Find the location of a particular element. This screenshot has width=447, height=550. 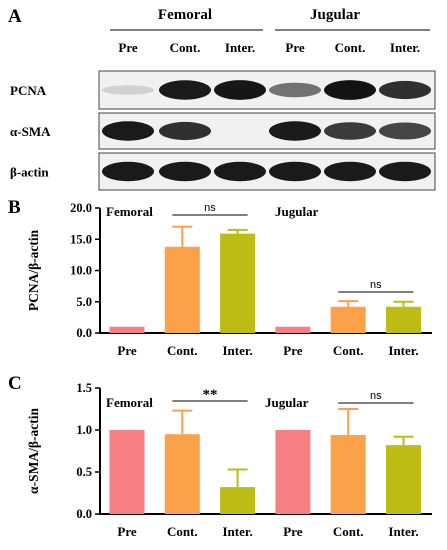

blot-strip: α-SMA is located at coordinates (223, 131).